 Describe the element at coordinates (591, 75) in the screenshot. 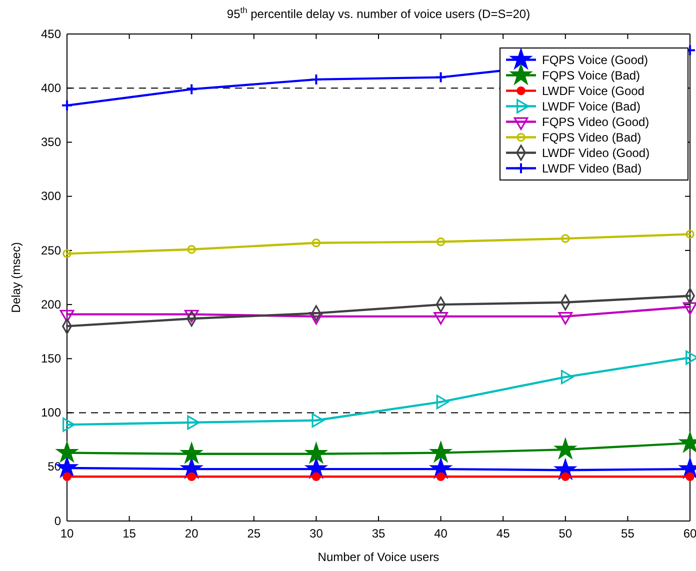

I see `legend-label: FQPS Voice (Bad)` at that location.